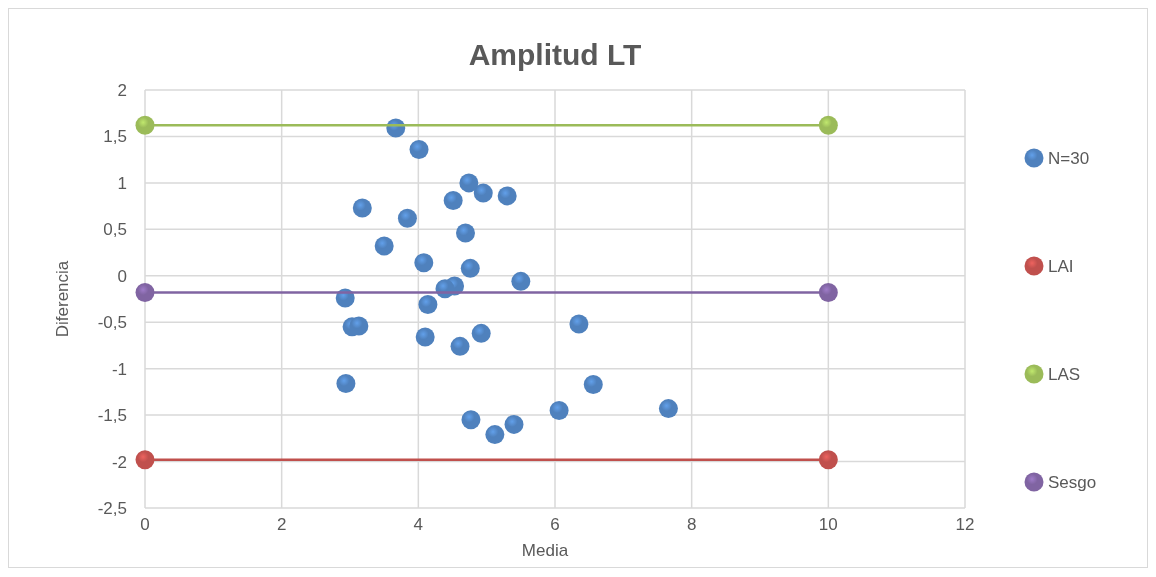  I want to click on x-tick-label: 0, so click(145, 524).